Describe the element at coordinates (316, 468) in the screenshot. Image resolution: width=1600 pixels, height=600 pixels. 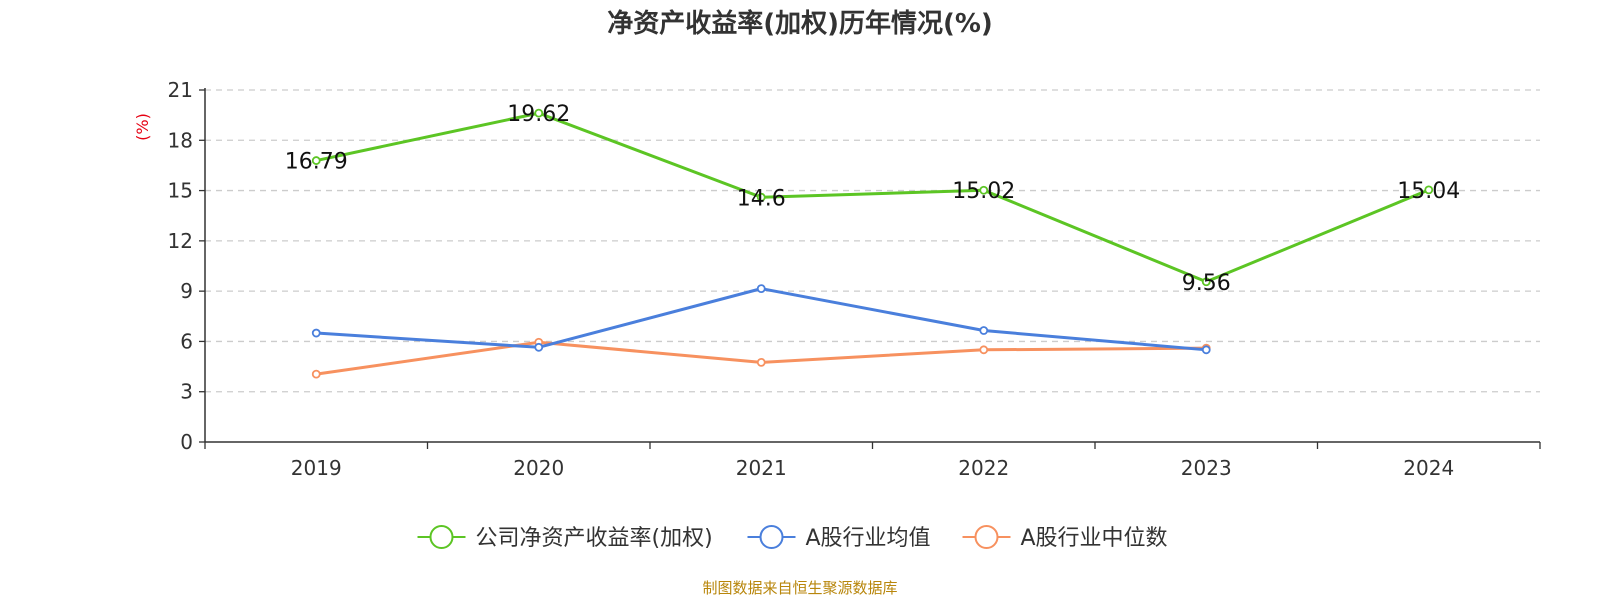
I see `x-tick-label: 2019` at that location.